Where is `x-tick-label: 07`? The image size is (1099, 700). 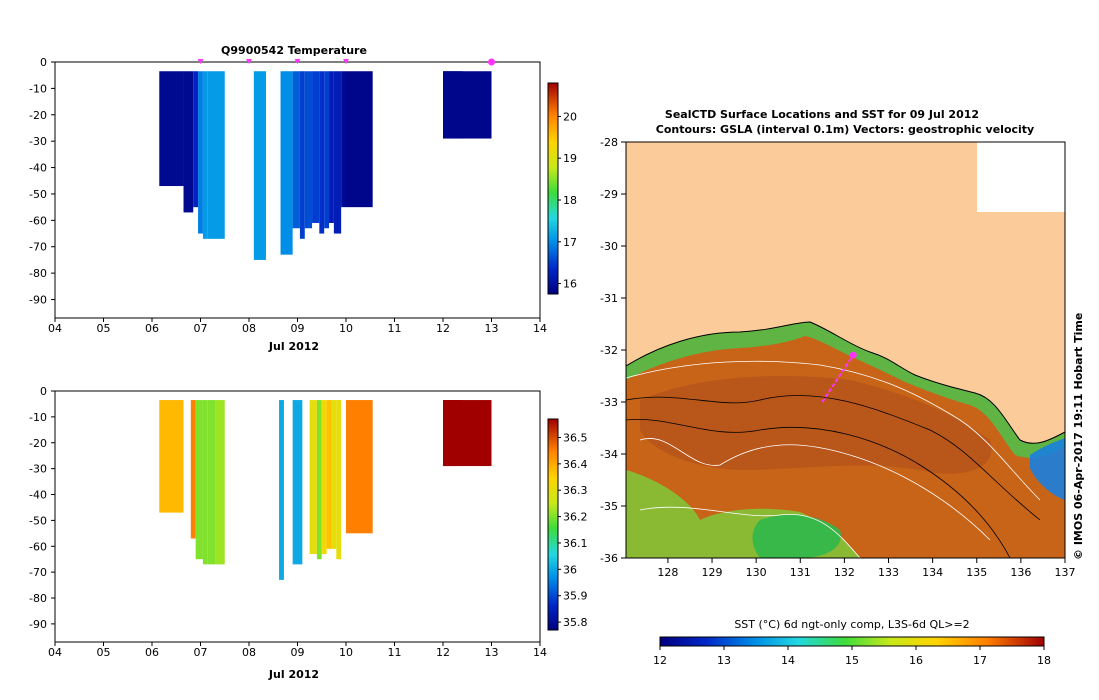
x-tick-label: 07 is located at coordinates (201, 328).